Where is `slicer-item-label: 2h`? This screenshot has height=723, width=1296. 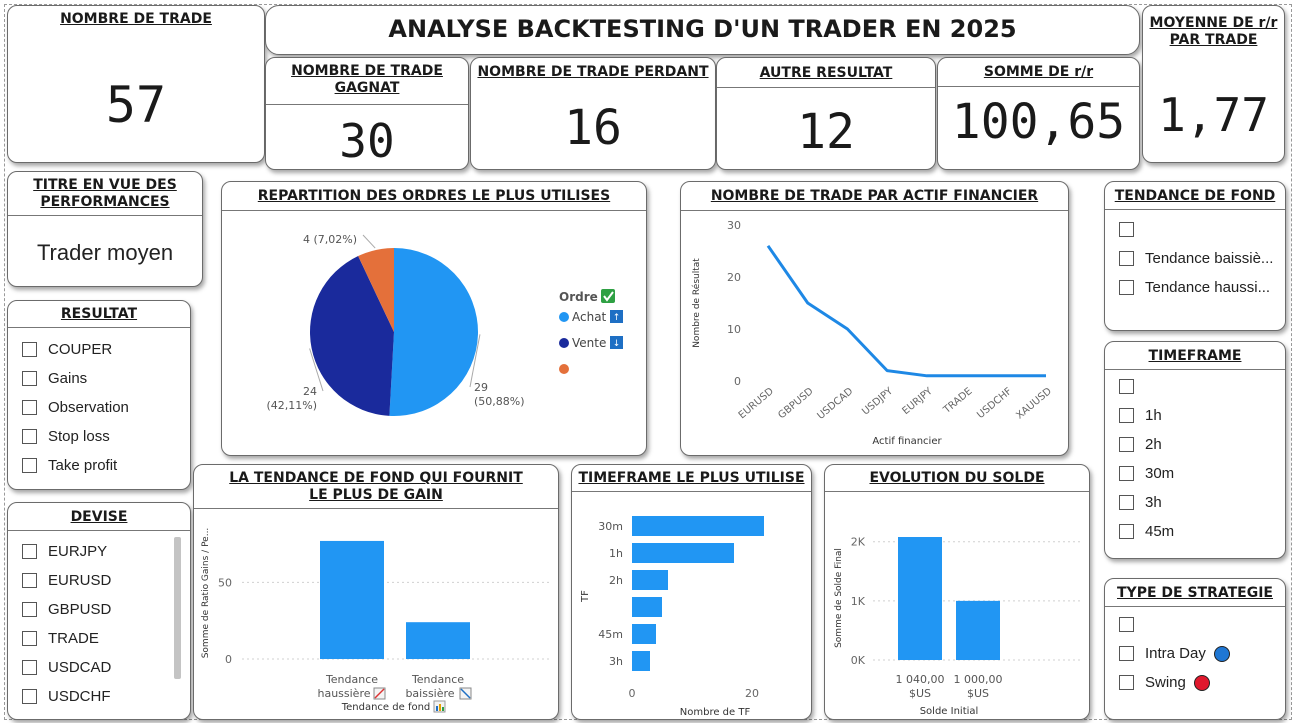 slicer-item-label: 2h is located at coordinates (1153, 444).